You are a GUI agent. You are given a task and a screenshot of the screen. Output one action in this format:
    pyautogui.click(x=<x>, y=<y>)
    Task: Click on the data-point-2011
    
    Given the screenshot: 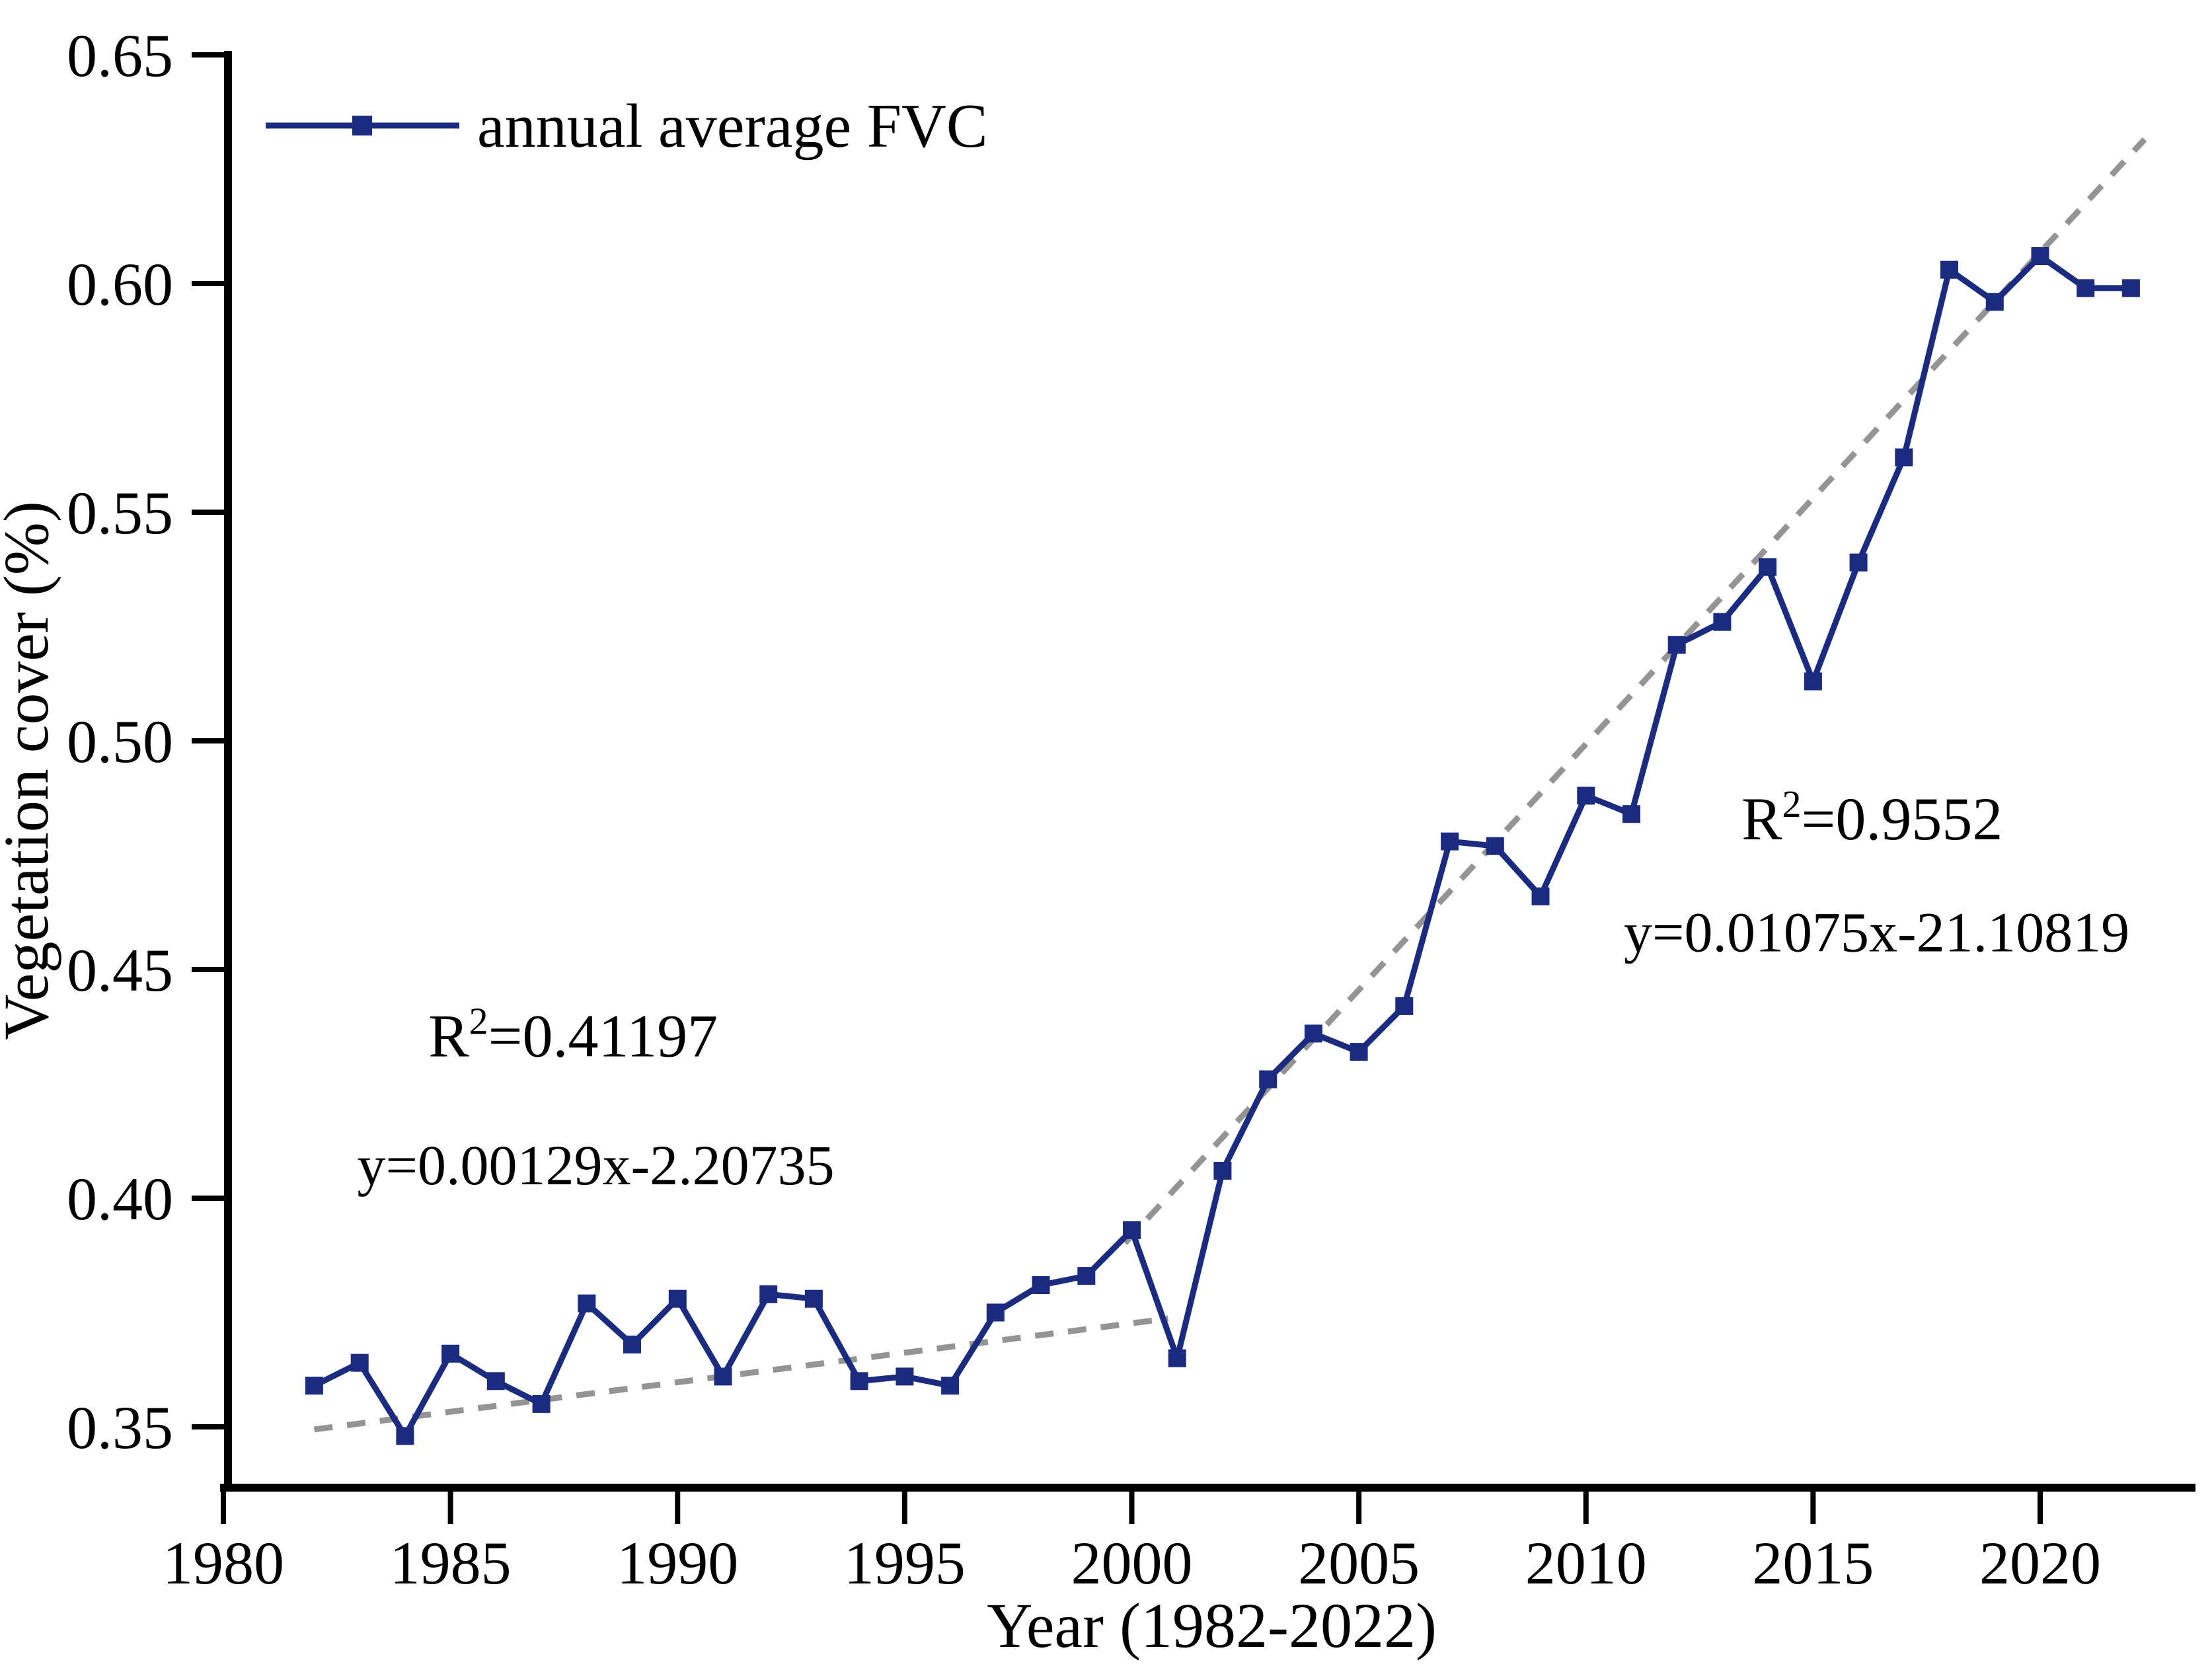 What is the action you would take?
    pyautogui.click(x=1631, y=814)
    